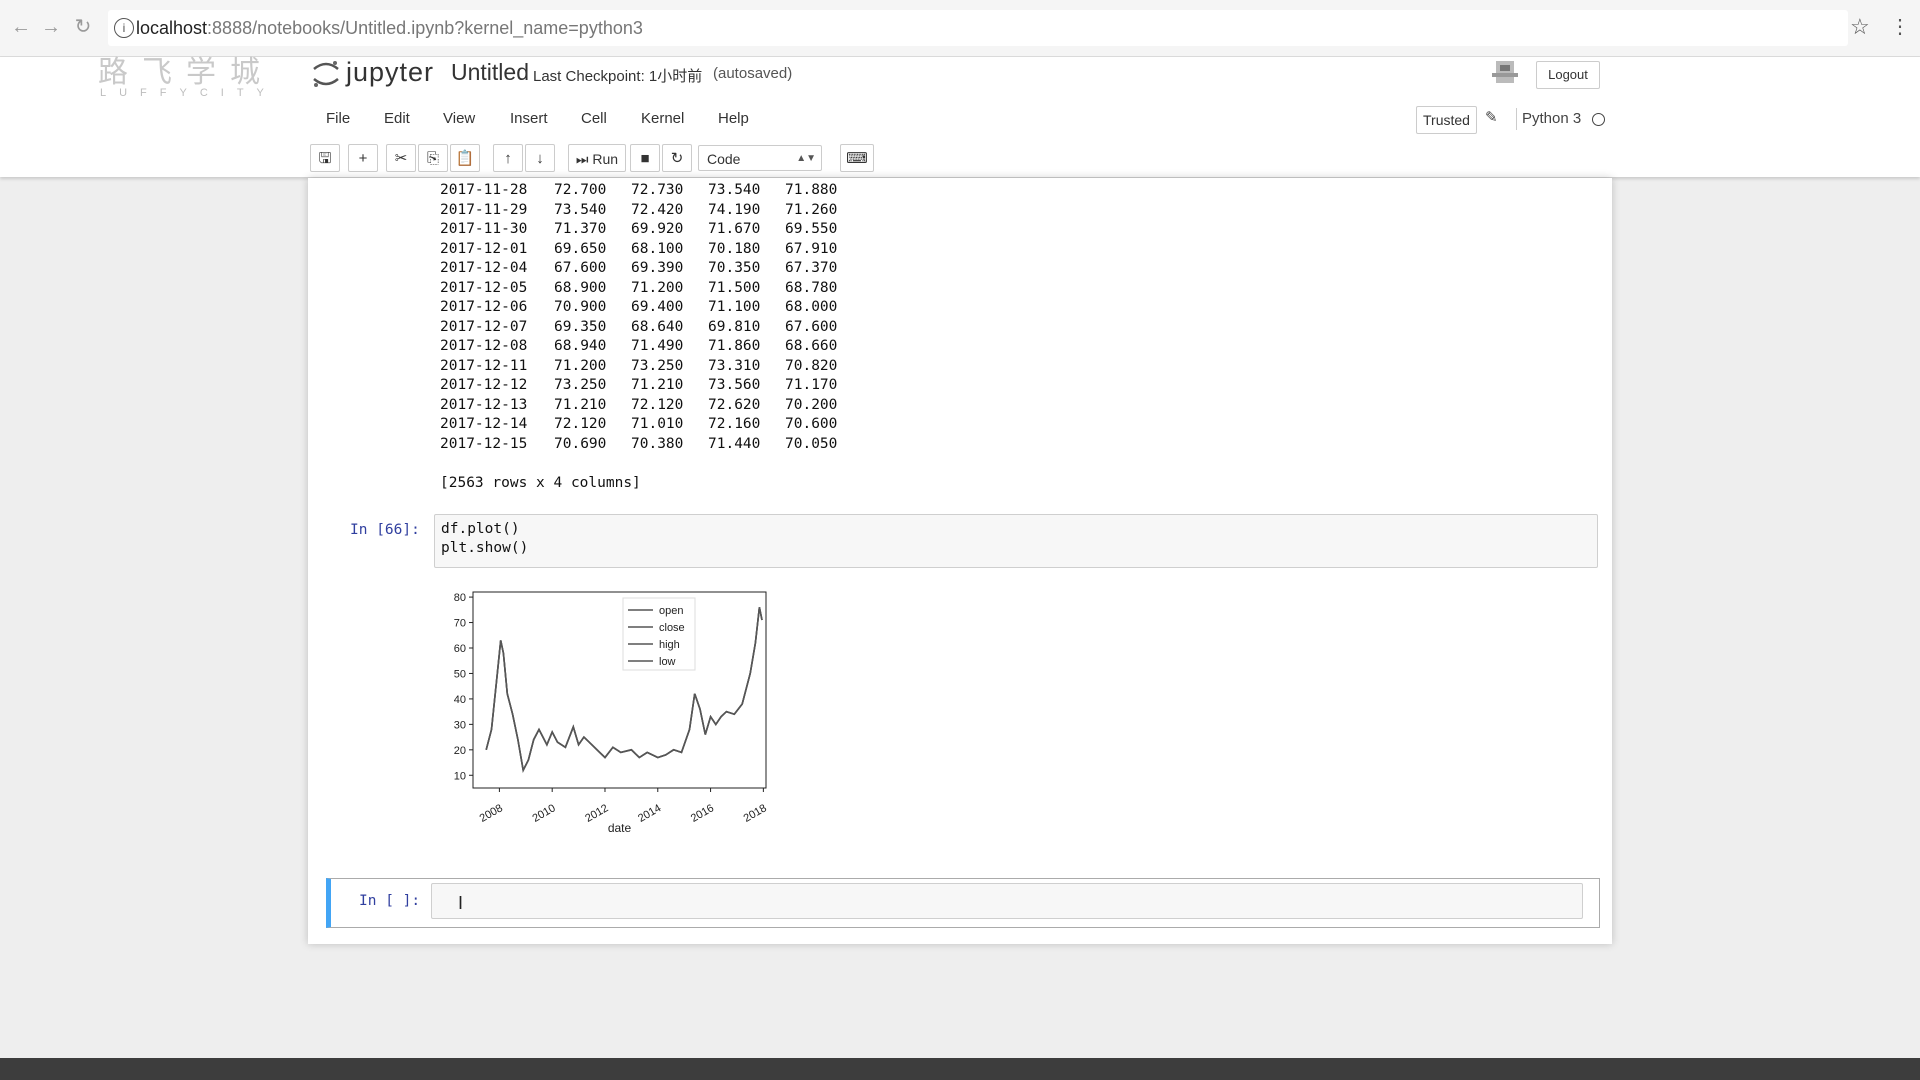 Image resolution: width=1920 pixels, height=1080 pixels. I want to click on copy-icon: ⎘, so click(433, 158).